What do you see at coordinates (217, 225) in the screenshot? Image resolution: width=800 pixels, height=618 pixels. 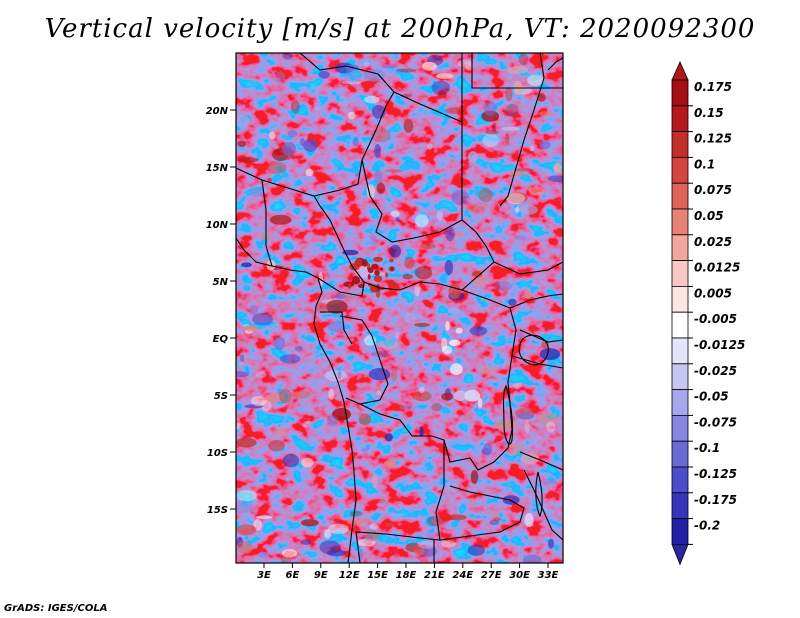 I see `lat-label: 10N` at bounding box center [217, 225].